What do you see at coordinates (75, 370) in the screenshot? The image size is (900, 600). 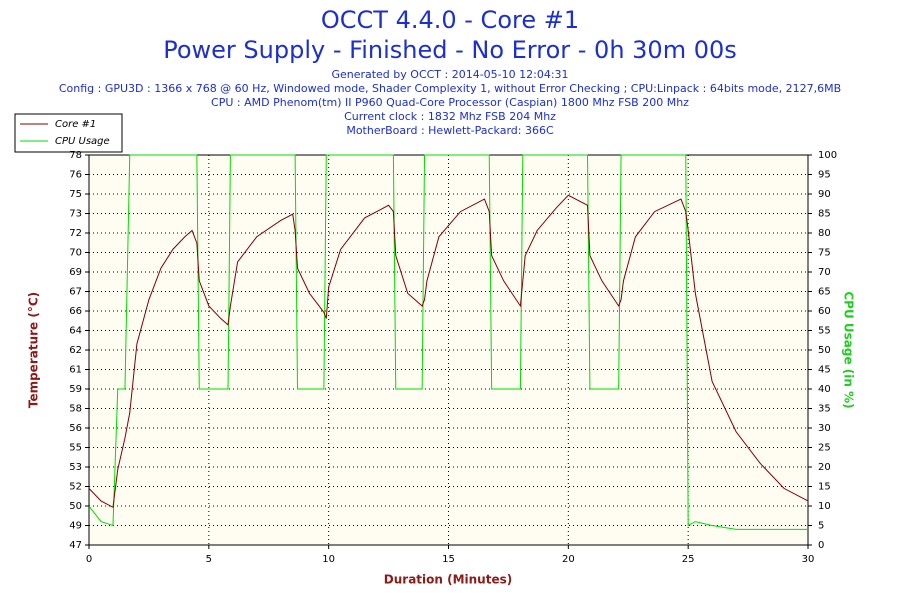 I see `y-tick-label: 61` at bounding box center [75, 370].